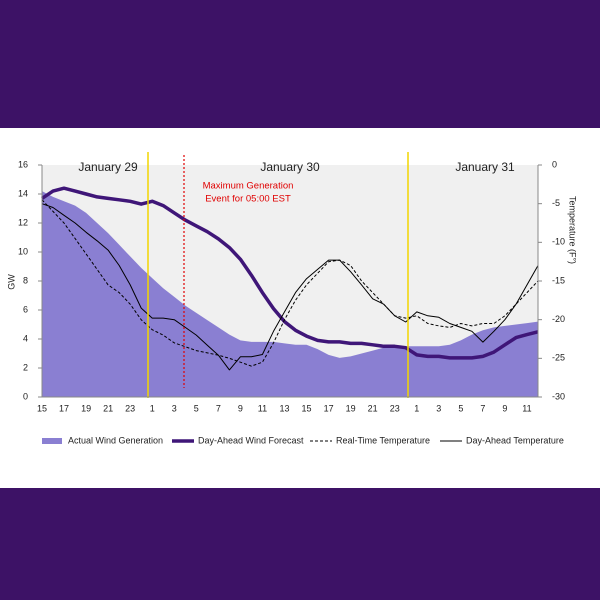  Describe the element at coordinates (558, 358) in the screenshot. I see `y2-tick-label: -25` at that location.